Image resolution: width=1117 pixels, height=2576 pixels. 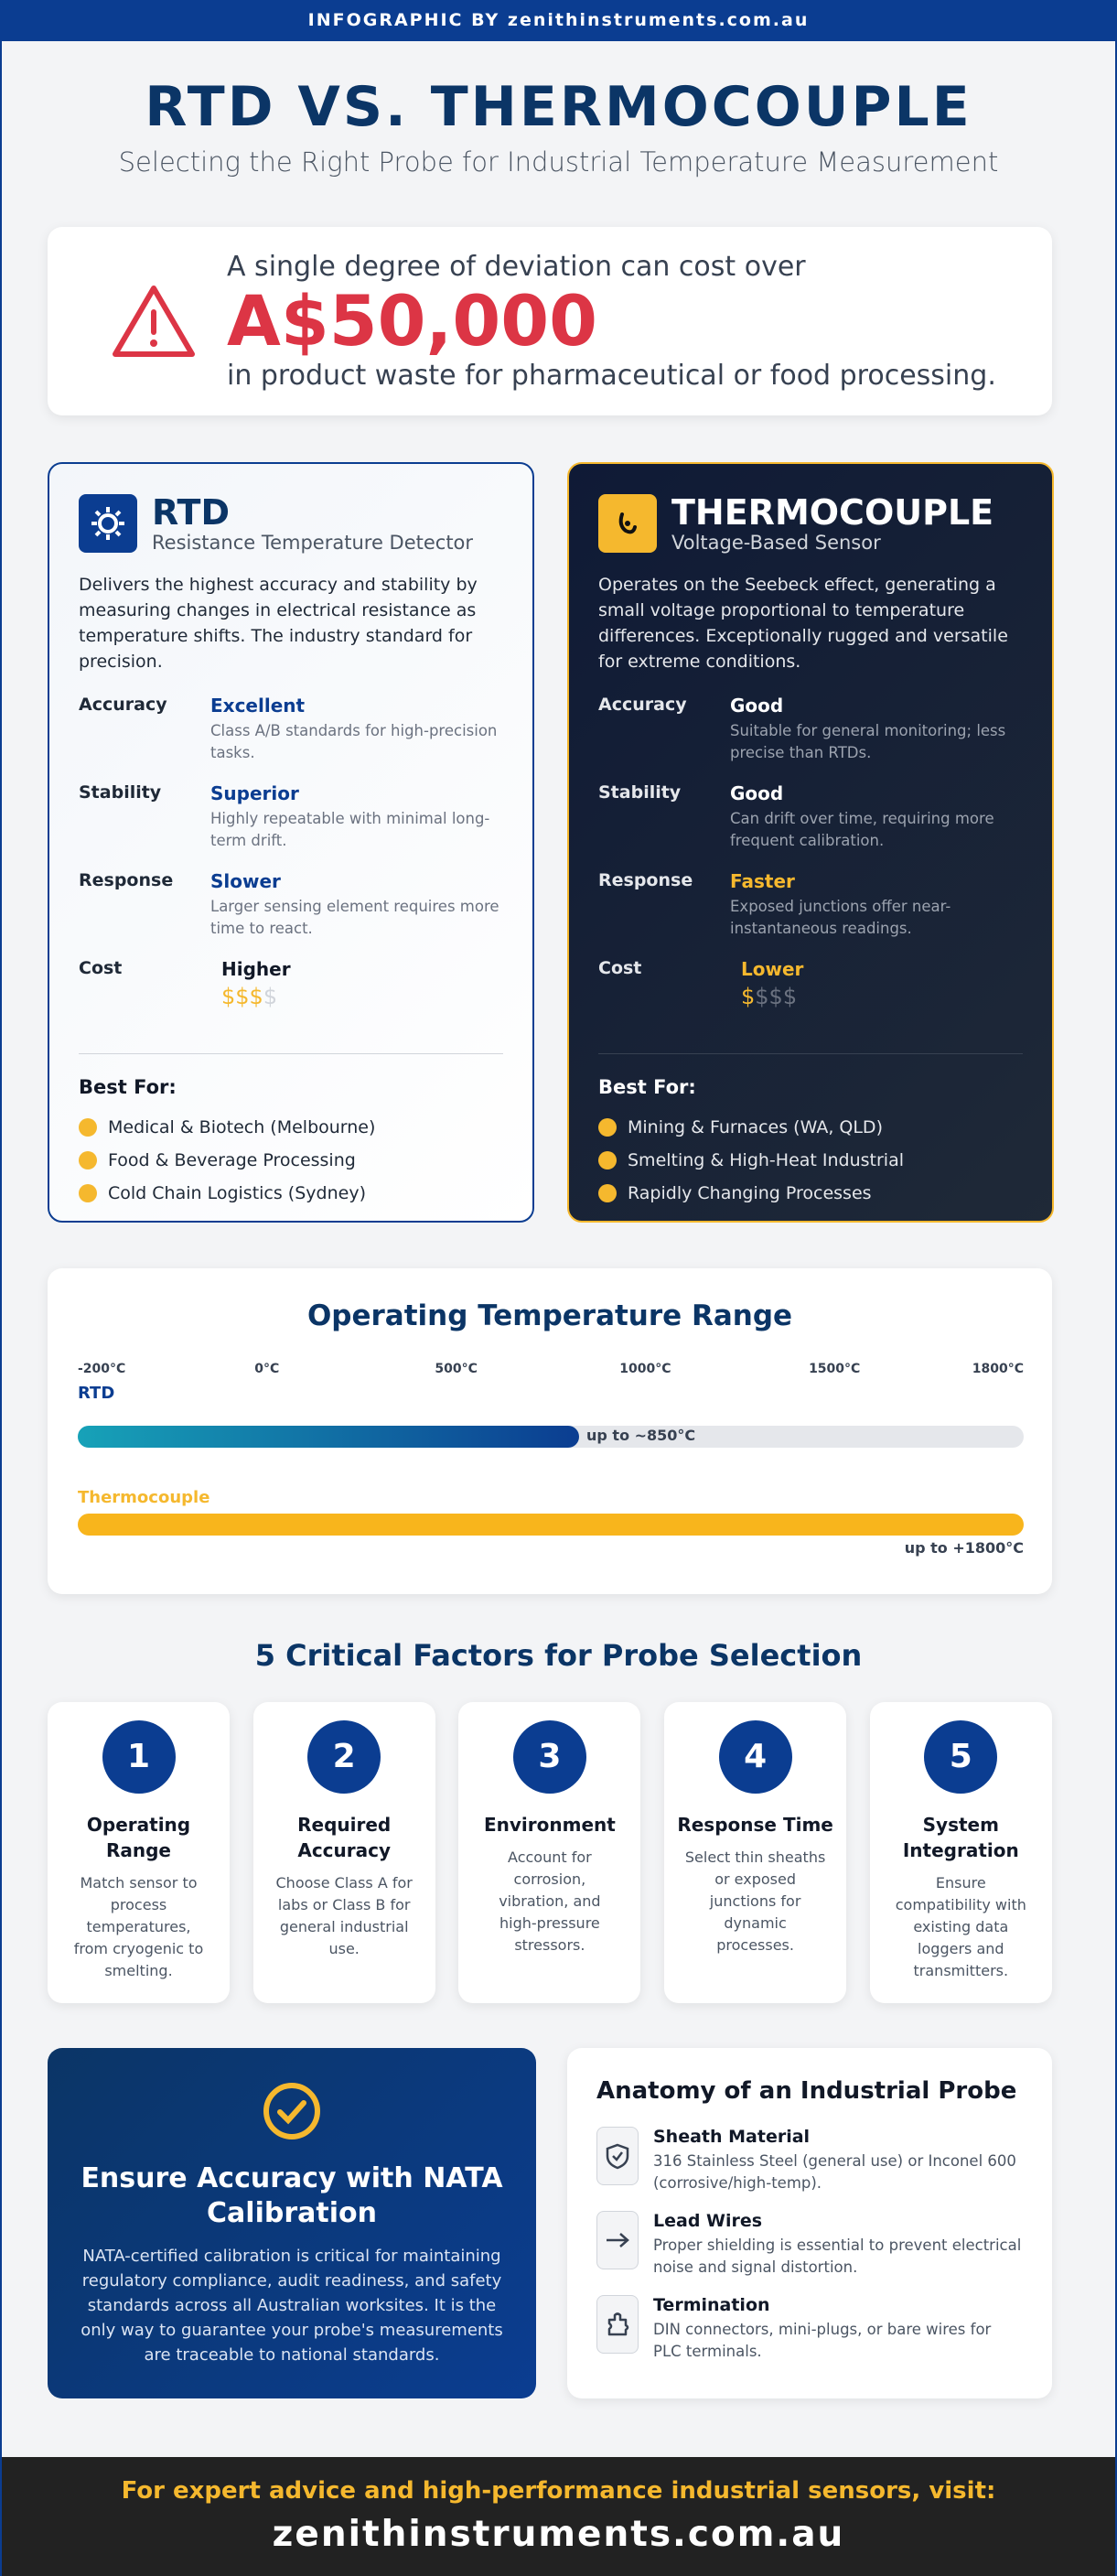 I want to click on best-for-text: Cold Chain Logistics (Sydney), so click(x=237, y=1193).